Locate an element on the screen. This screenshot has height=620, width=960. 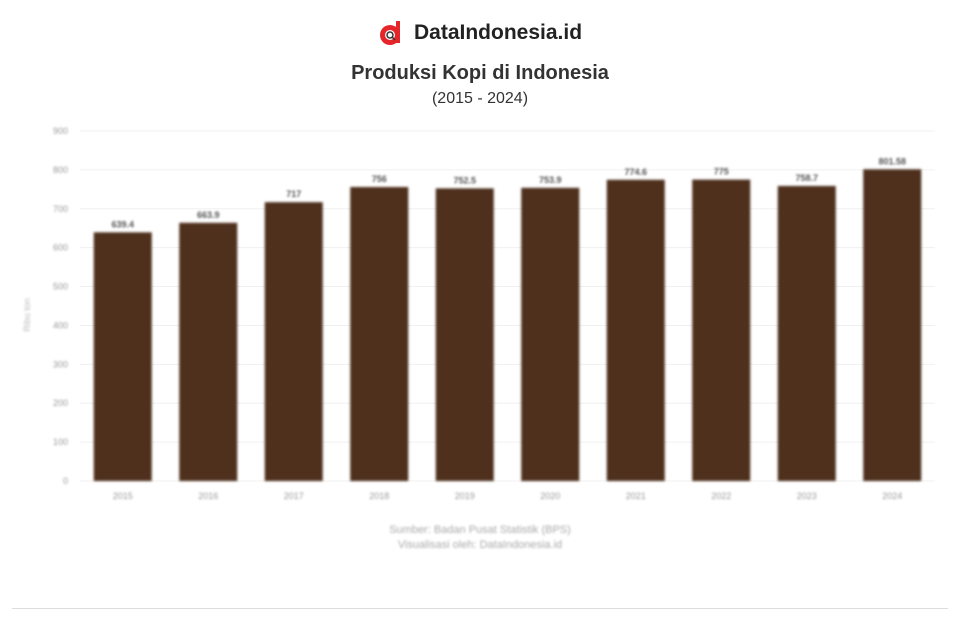
brand-name: DataIndonesia.id is located at coordinates (498, 32).